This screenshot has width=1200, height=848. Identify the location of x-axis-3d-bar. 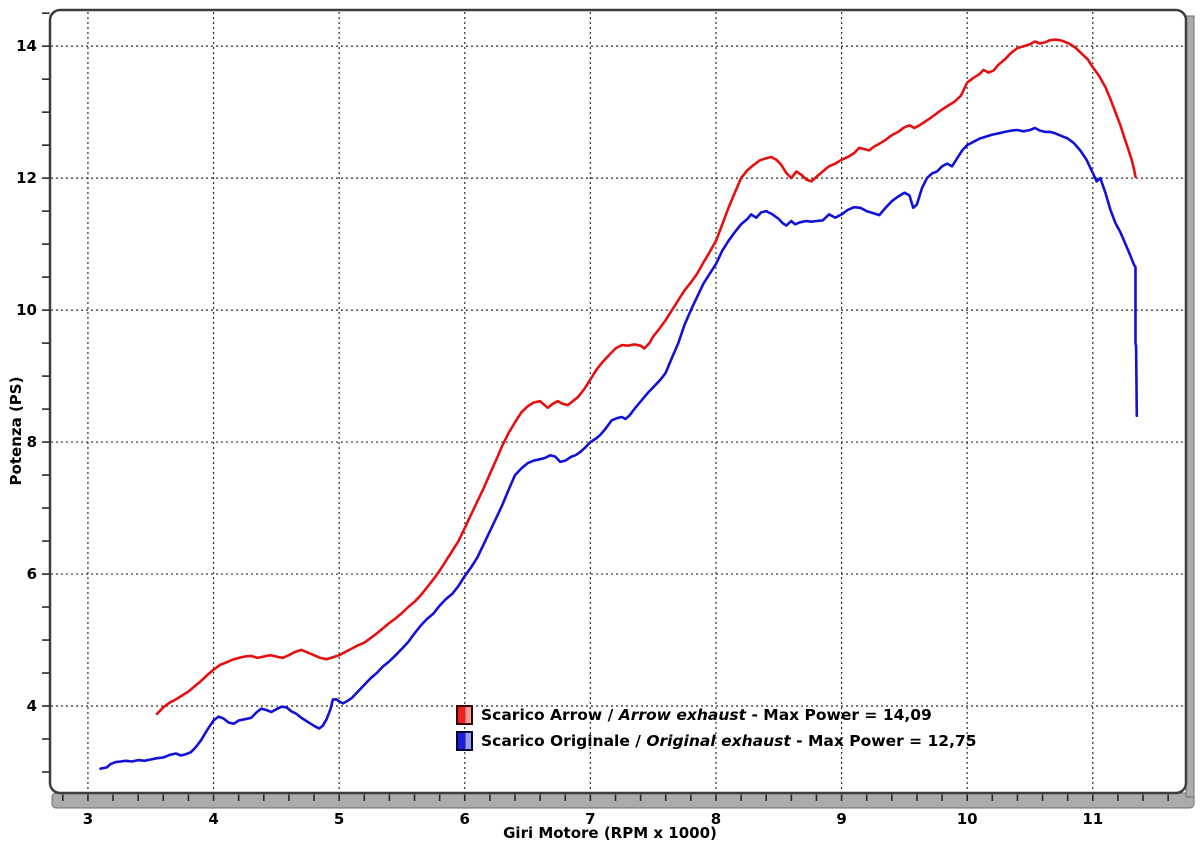
(623, 800).